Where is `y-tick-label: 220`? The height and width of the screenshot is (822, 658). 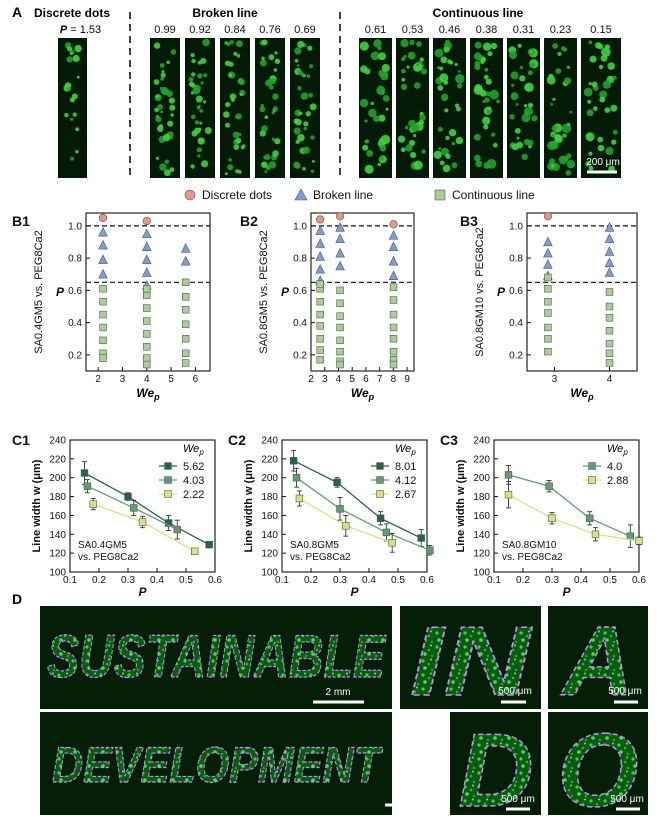
y-tick-label: 220 is located at coordinates (481, 459).